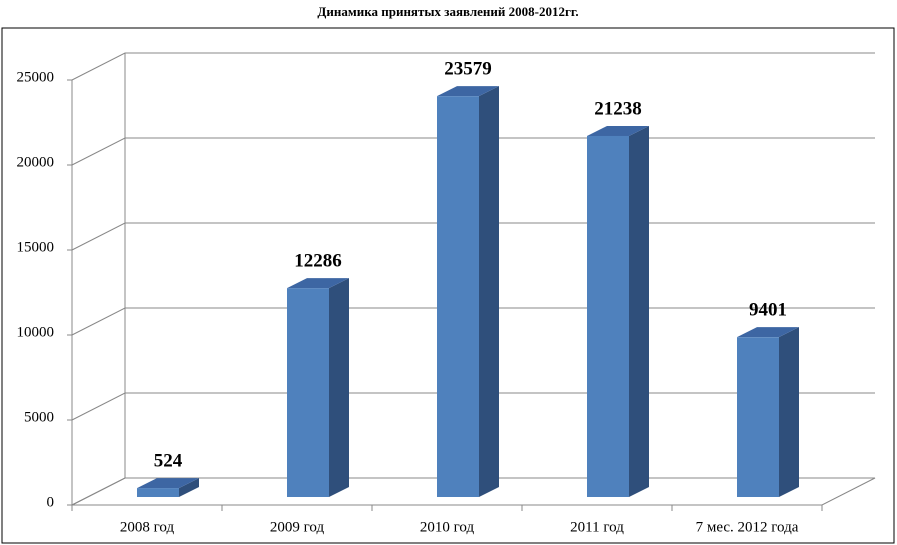 This screenshot has height=545, width=897. I want to click on y-tick-label: 20000, so click(36, 162).